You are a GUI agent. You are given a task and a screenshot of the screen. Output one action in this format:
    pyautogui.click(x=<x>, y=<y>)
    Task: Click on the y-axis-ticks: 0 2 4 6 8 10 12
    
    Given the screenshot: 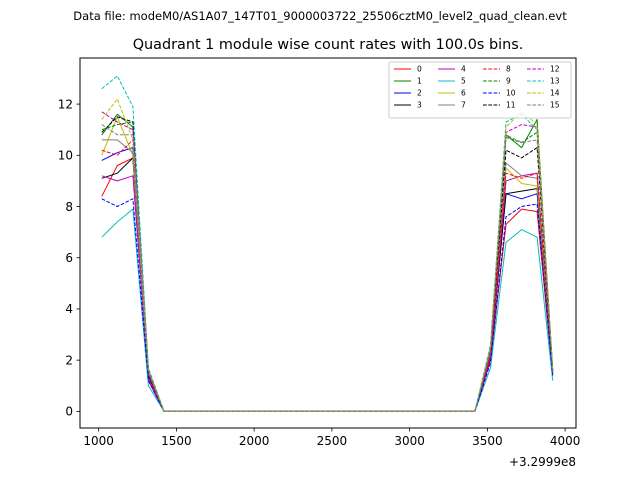 What is the action you would take?
    pyautogui.click(x=69, y=258)
    